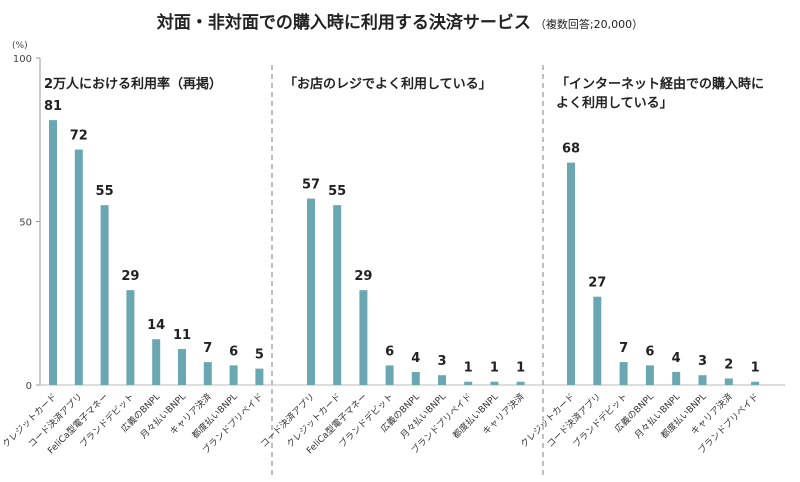 This screenshot has width=800, height=482. Describe the element at coordinates (388, 84) in the screenshot. I see `panel-title: 「お店のレジでよく利用している」` at that location.